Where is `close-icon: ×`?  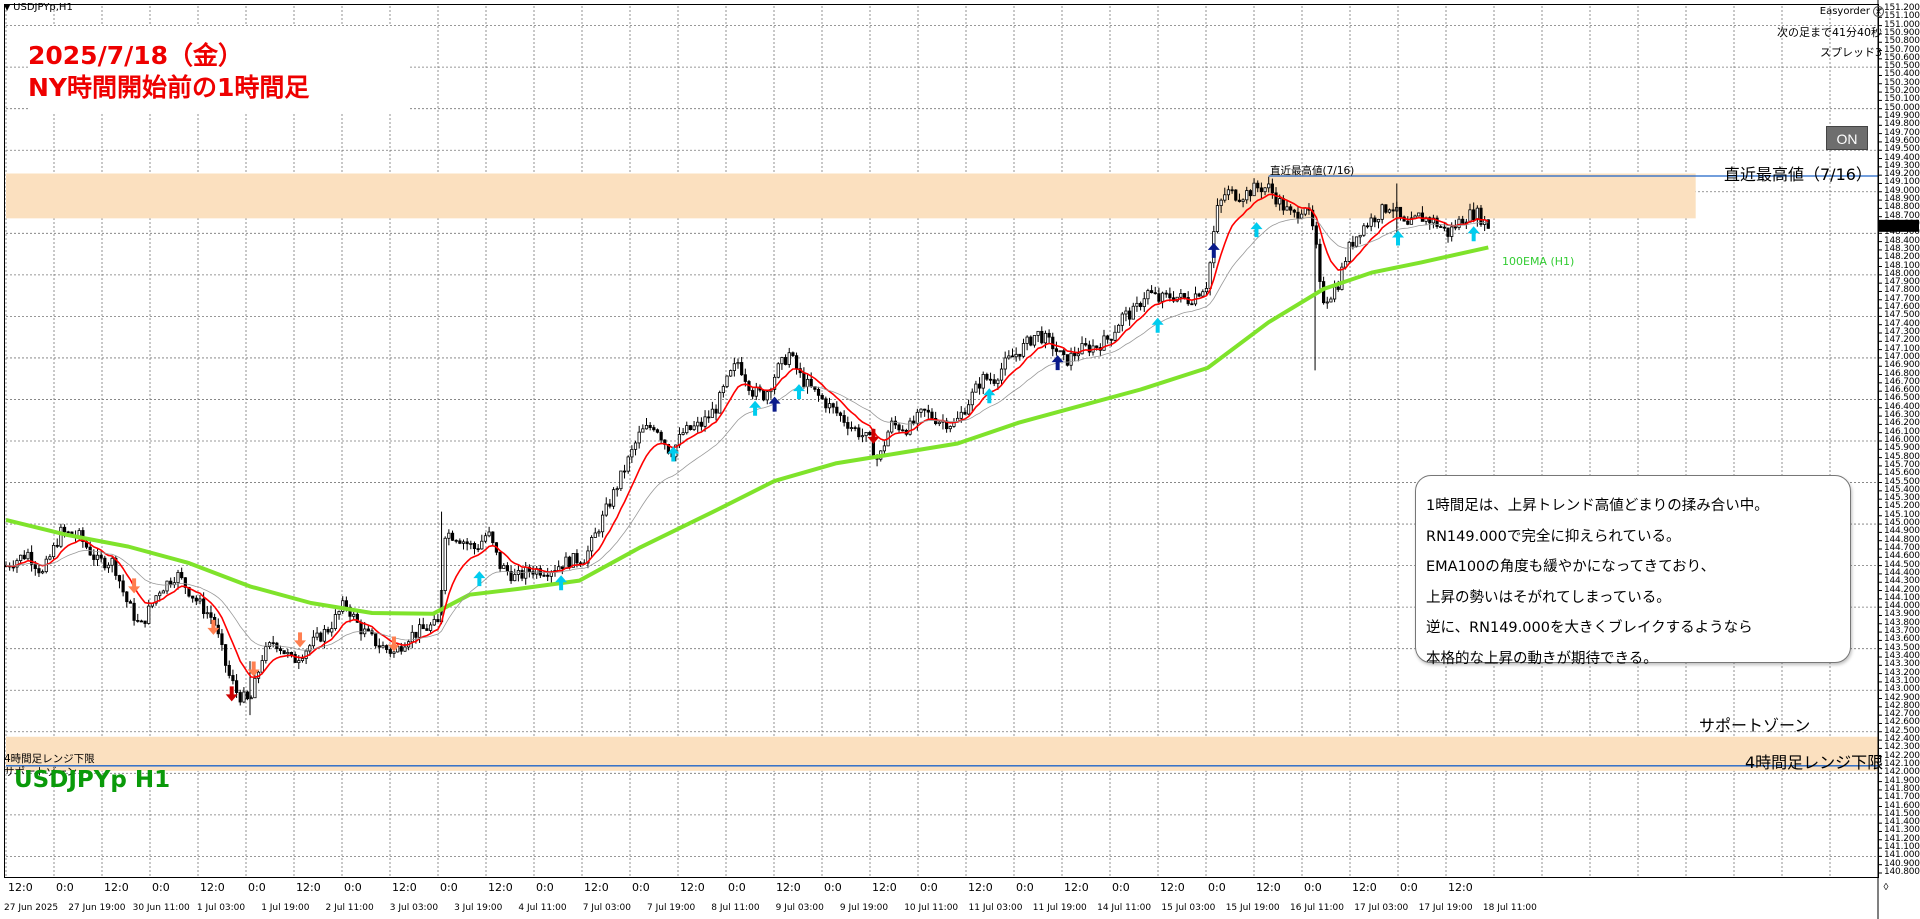
close-icon: × is located at coordinates (1878, 11).